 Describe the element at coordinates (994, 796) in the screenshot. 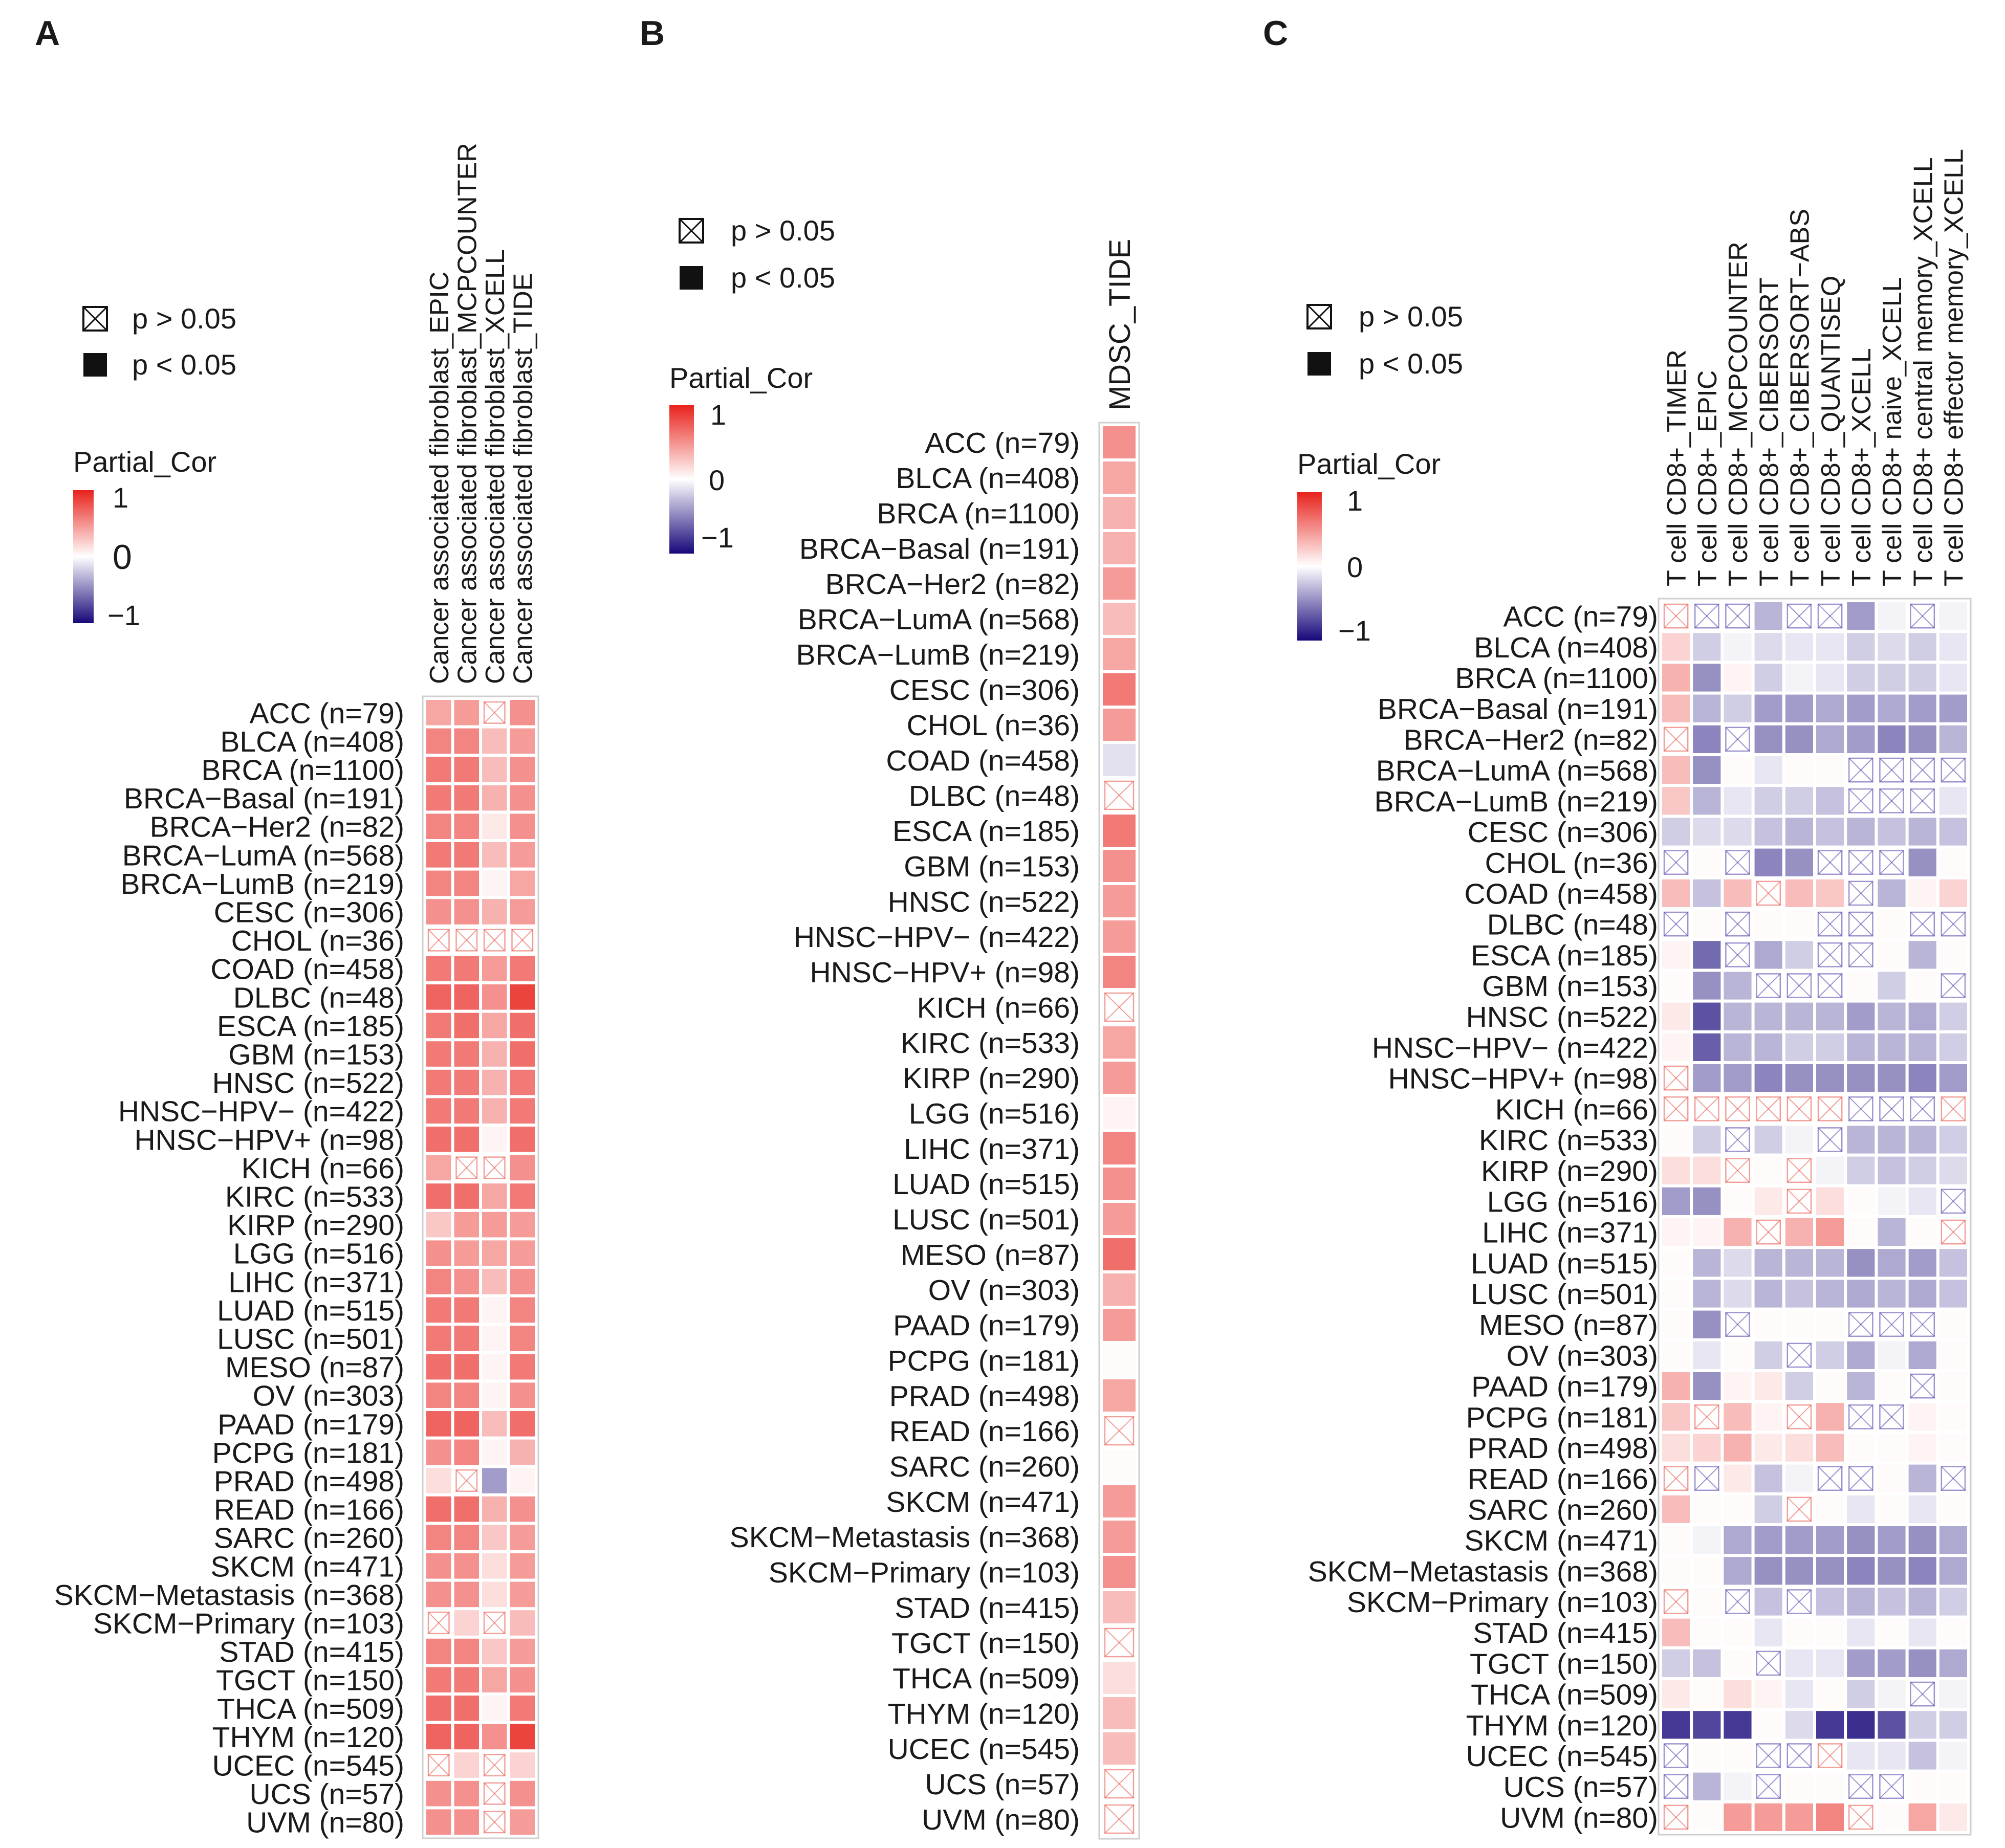

I see `row-label: DLBC (n=48)` at that location.